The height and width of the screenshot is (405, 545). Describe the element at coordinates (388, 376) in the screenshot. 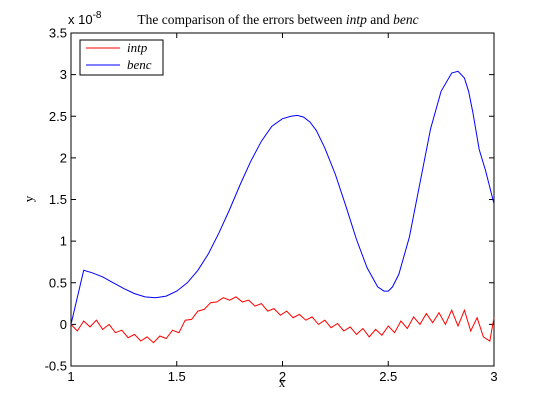

I see `x-tick-label: 2.5` at that location.